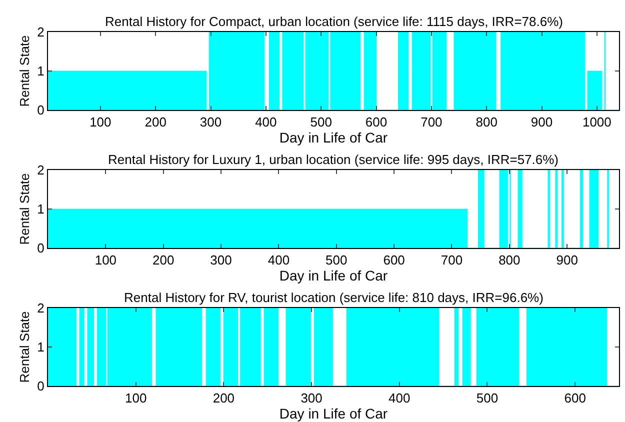  What do you see at coordinates (333, 159) in the screenshot?
I see `chart-title: Rental History for Luxury 1, urban location (service life: 995 days, IRR=57.6%)` at bounding box center [333, 159].